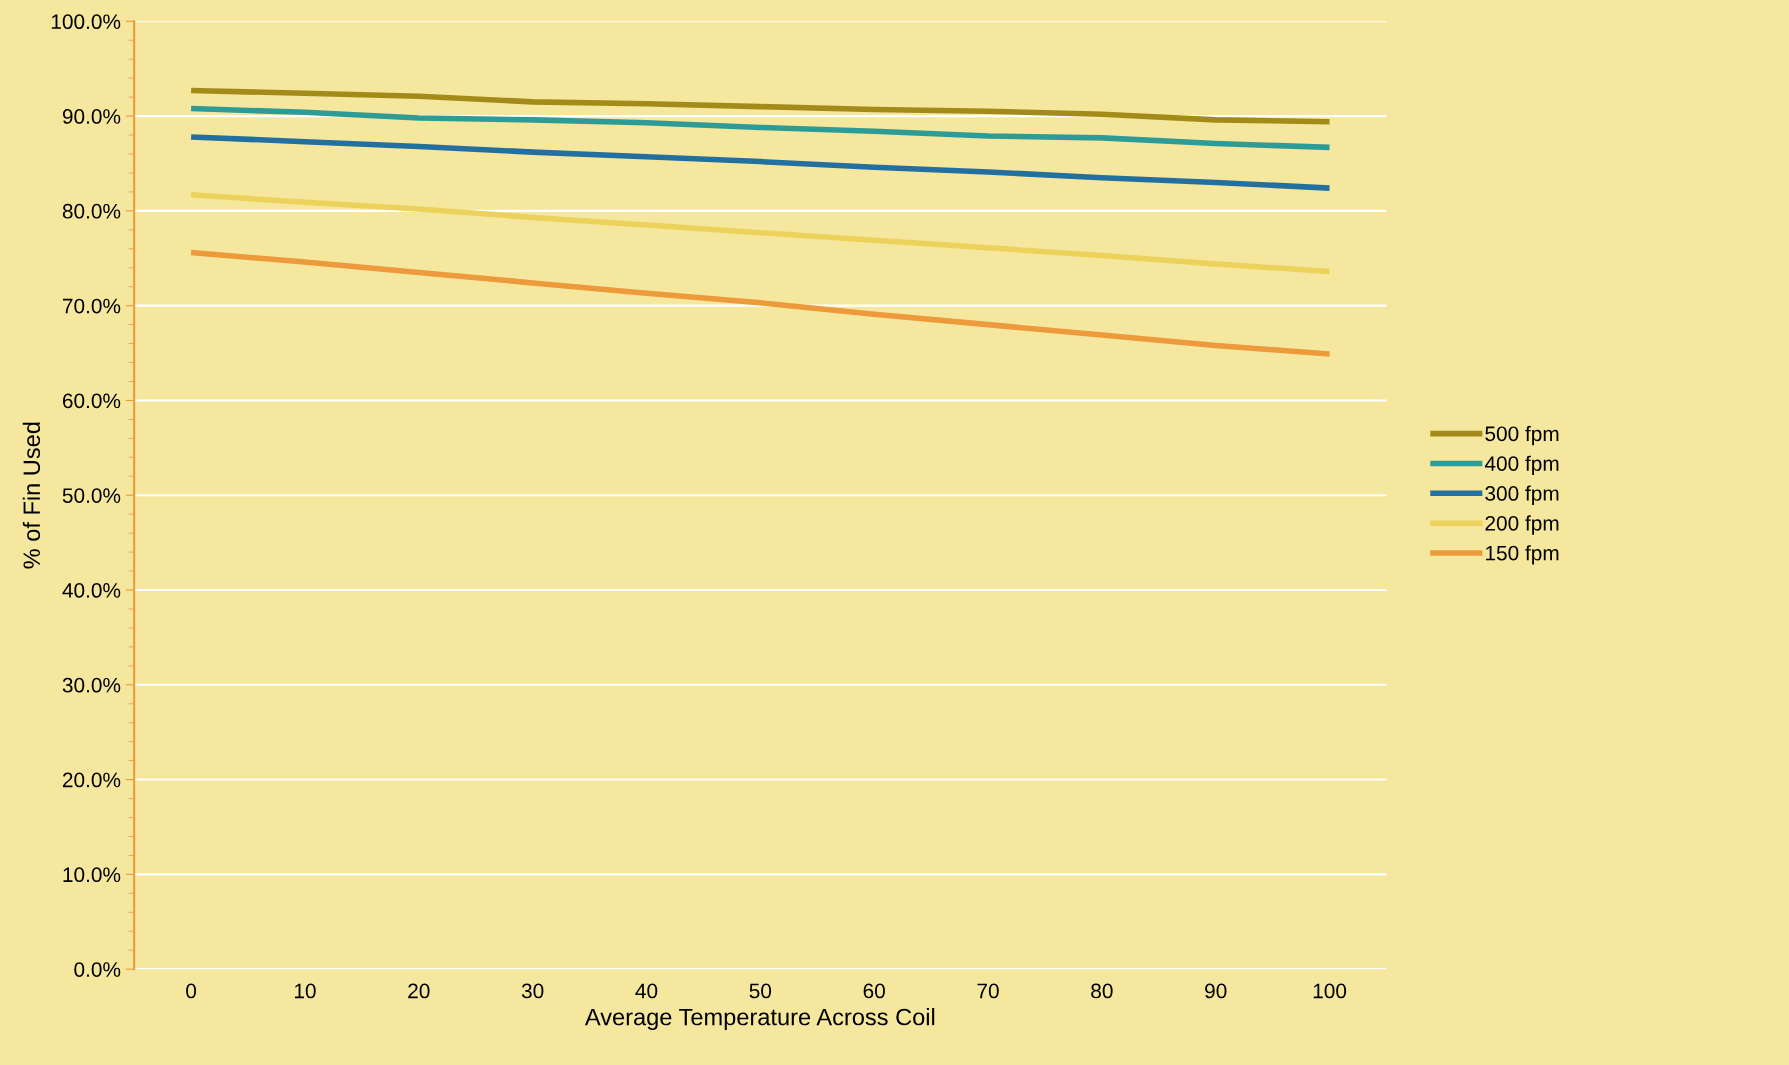 This screenshot has width=1789, height=1065. What do you see at coordinates (1522, 435) in the screenshot?
I see `legend-label: 500 fpm` at bounding box center [1522, 435].